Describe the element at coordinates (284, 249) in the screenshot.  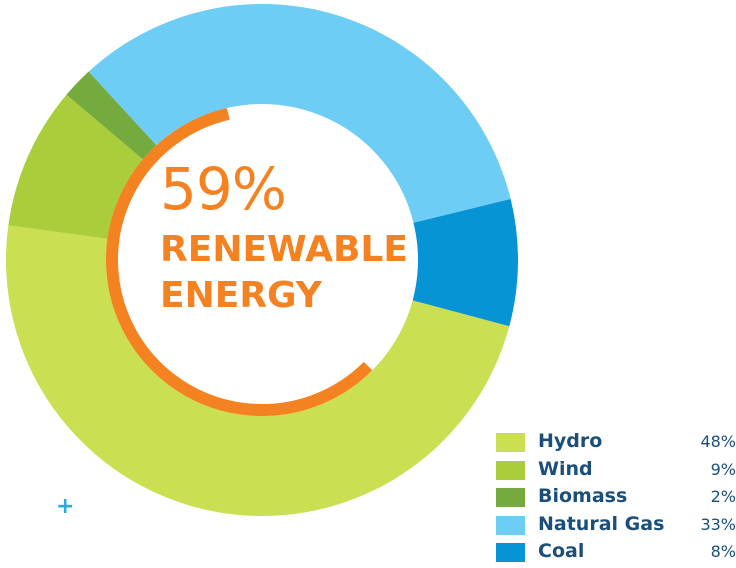
I see `center-label-renewable: RENEWABLE` at that location.